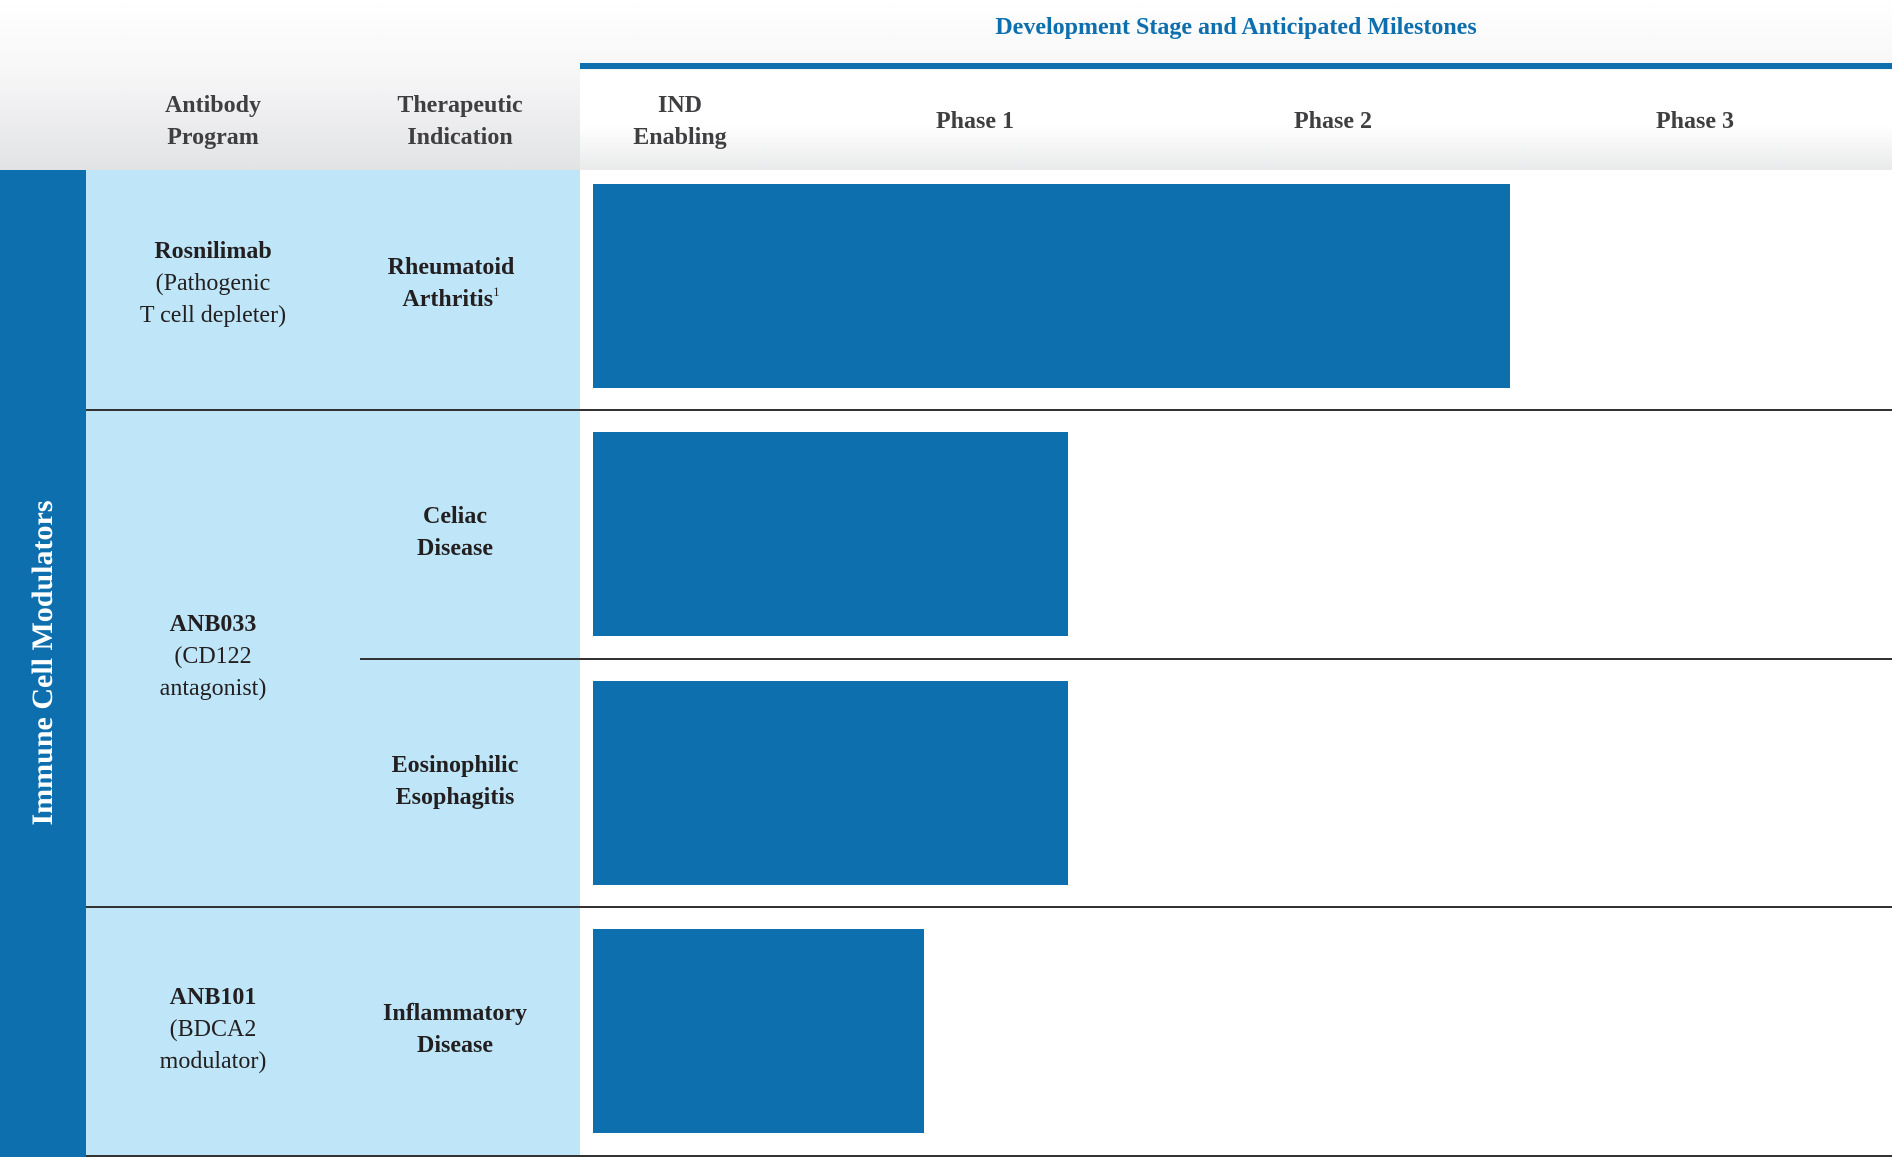 The width and height of the screenshot is (1892, 1157). I want to click on program-name: ANB101, so click(213, 997).